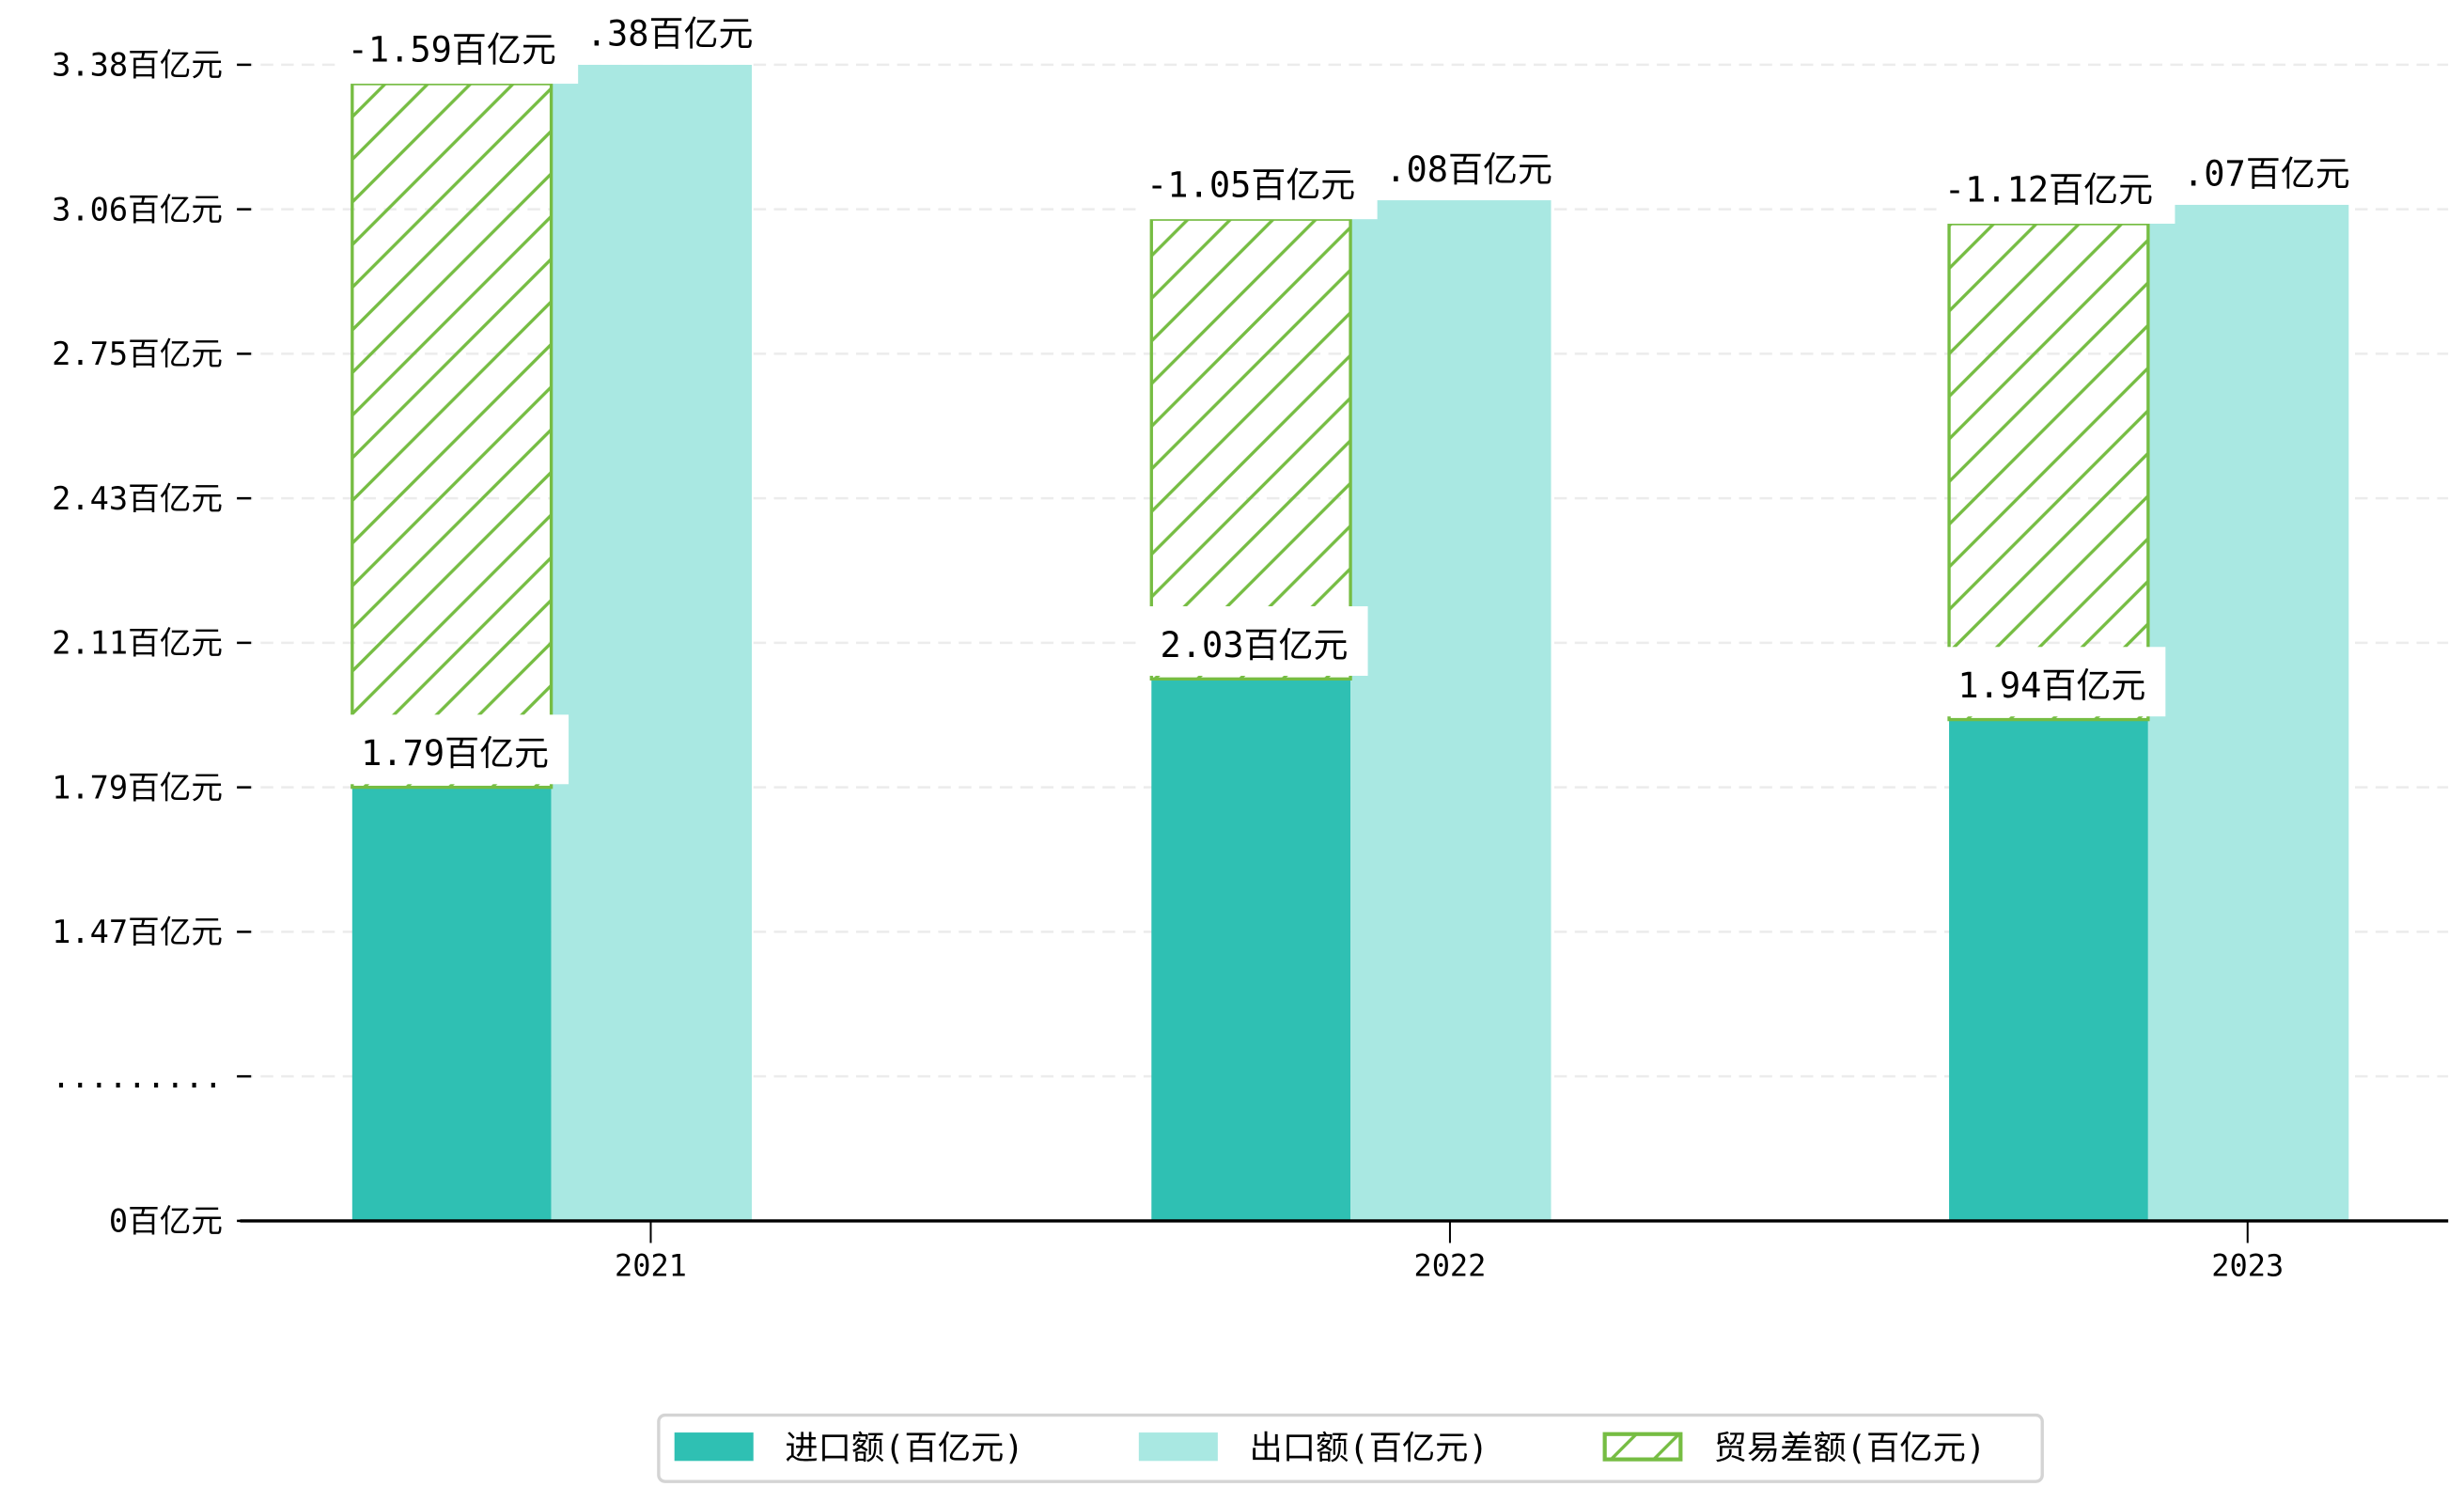  What do you see at coordinates (1344, 1251) in the screenshot?
I see `x-axis: 2021 2022 2023` at bounding box center [1344, 1251].